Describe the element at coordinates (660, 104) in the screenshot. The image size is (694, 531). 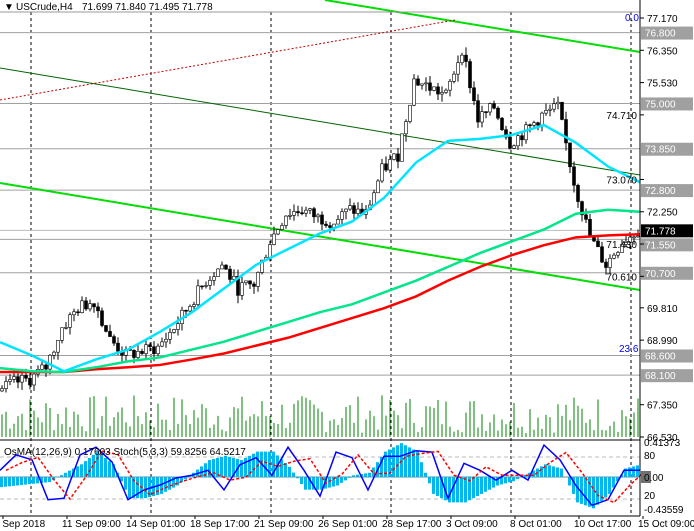
I see `level-label: 75.000` at that location.